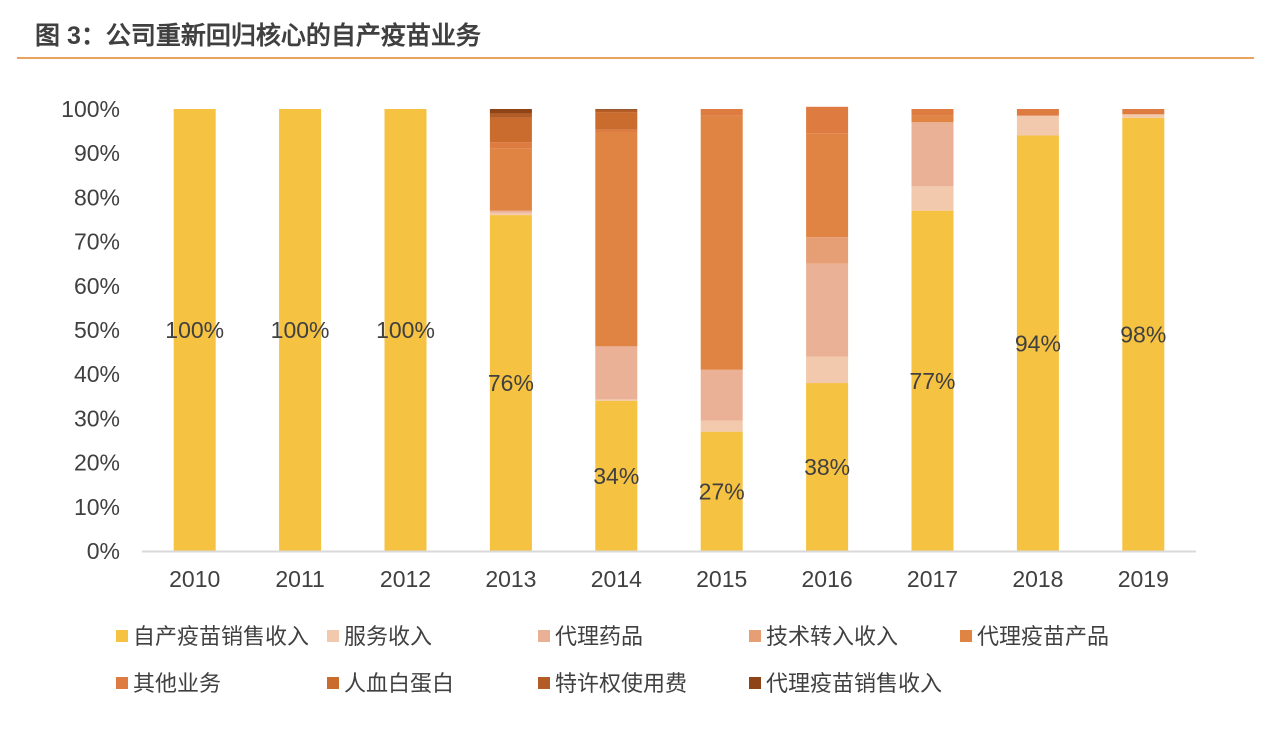 This screenshot has height=730, width=1272. I want to click on title-divider, so click(635, 58).